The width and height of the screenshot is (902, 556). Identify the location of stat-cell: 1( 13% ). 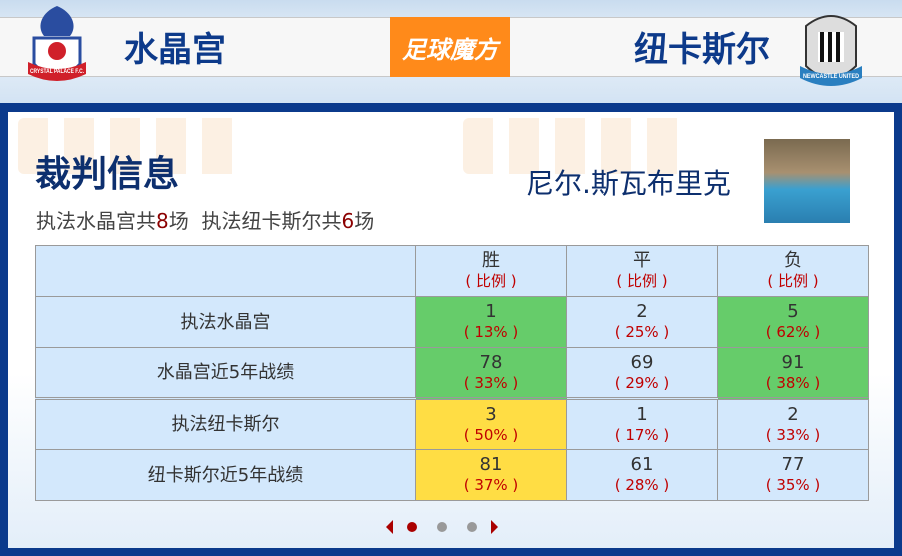
(491, 322).